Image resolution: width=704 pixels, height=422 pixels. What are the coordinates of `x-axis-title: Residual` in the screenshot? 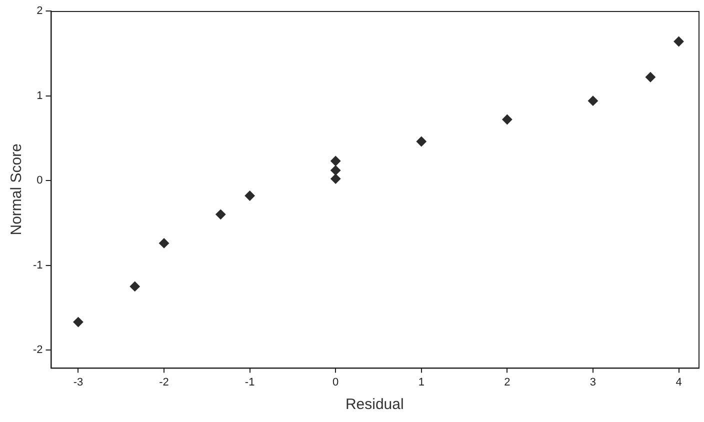 It's located at (374, 405).